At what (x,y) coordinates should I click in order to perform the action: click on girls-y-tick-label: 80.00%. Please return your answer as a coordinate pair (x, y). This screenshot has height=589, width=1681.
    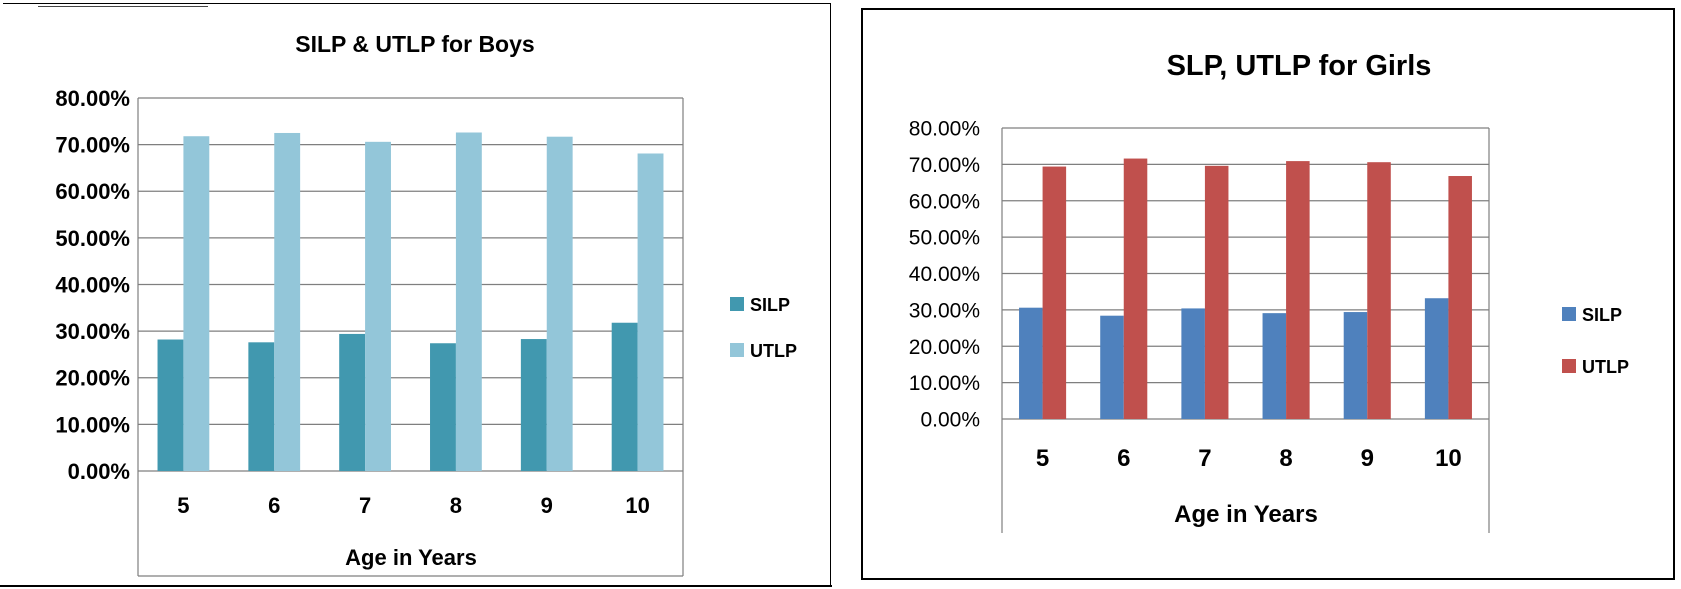
    Looking at the image, I should click on (944, 129).